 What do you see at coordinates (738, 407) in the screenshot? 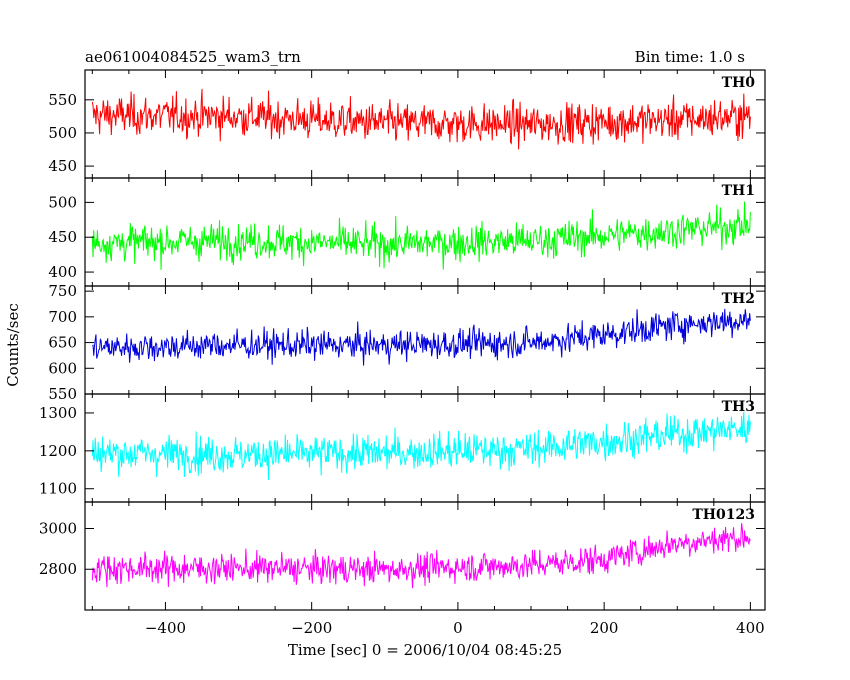
I see `series-label-th3: TH3` at bounding box center [738, 407].